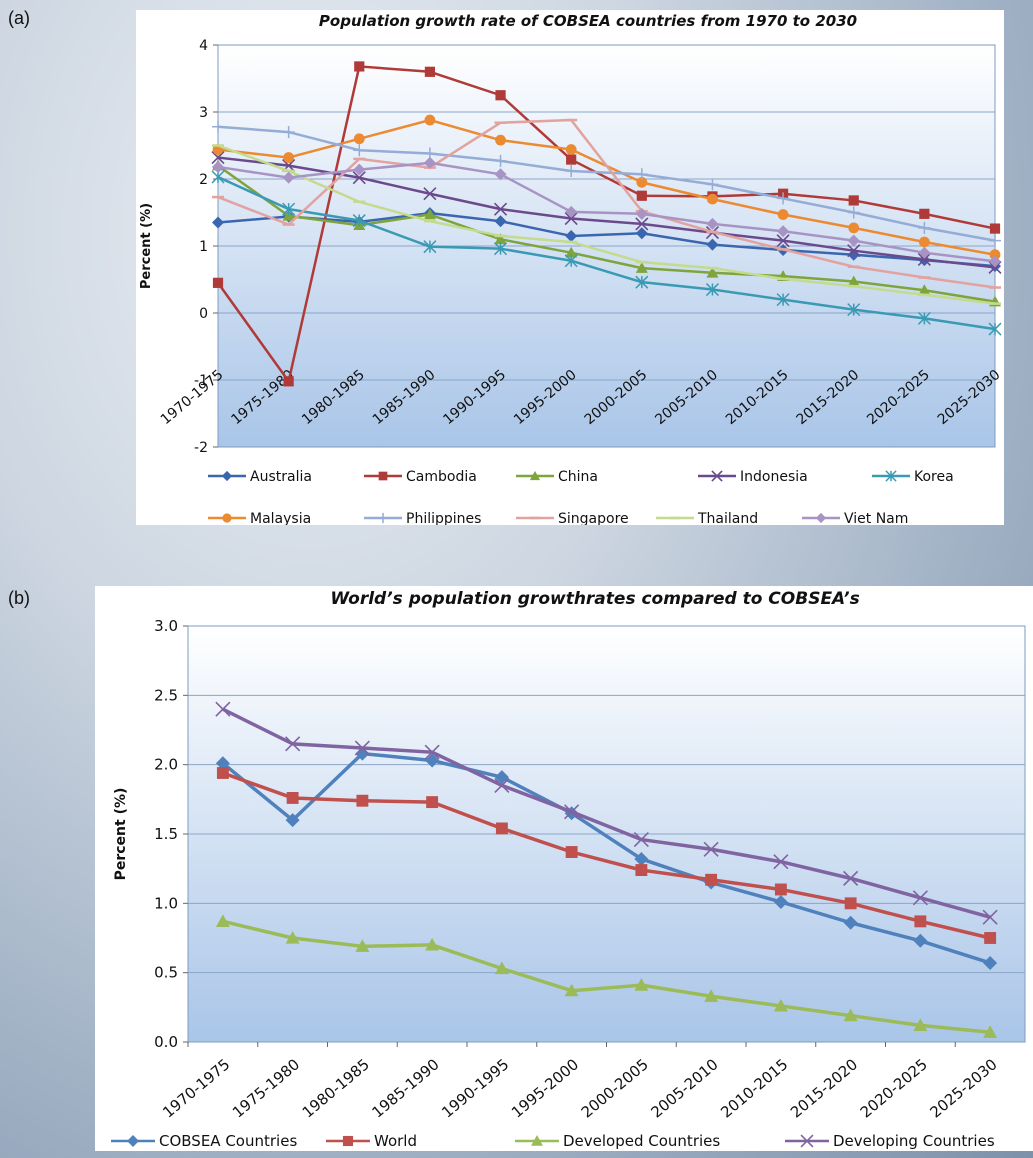 The height and width of the screenshot is (1158, 1033). I want to click on series-thailand, so click(606, 224).